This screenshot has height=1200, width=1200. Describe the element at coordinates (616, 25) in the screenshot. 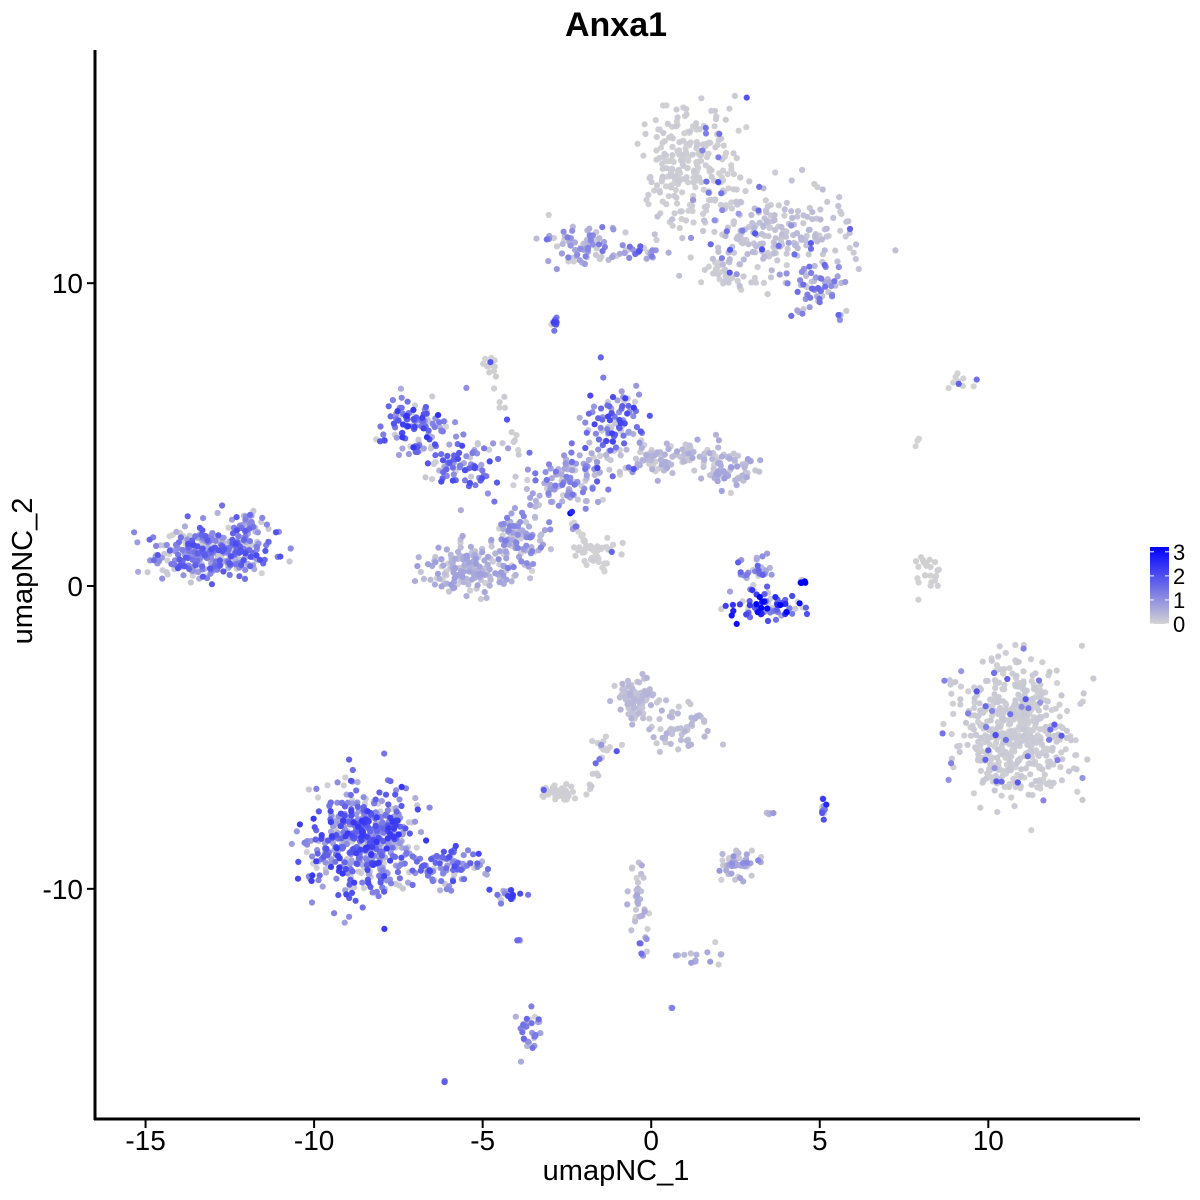

I see `chart-title: Anxa1` at that location.